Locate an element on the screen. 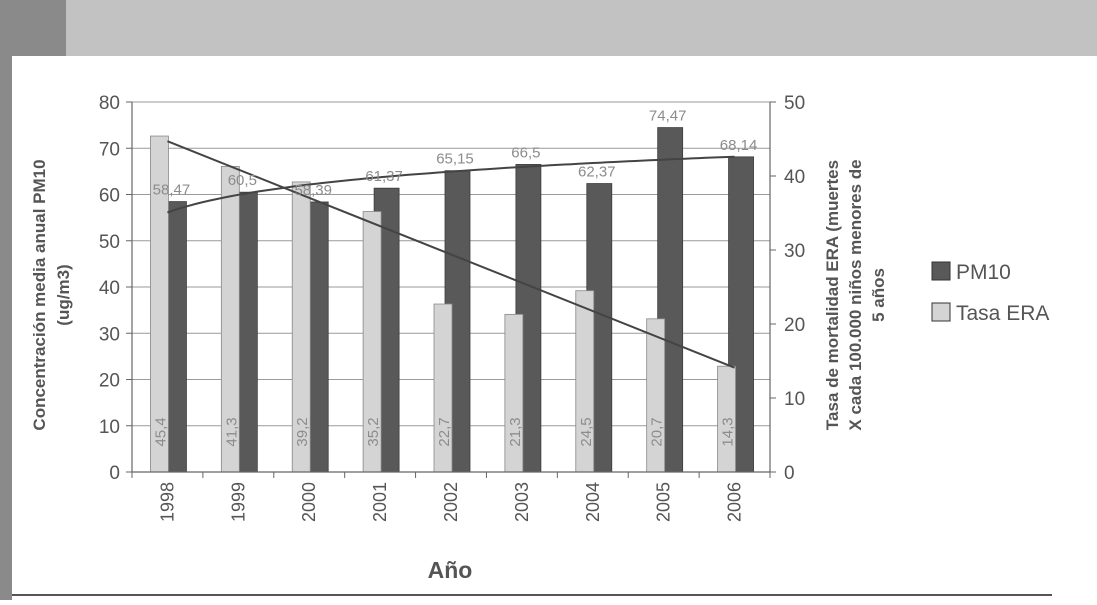 Image resolution: width=1097 pixels, height=605 pixels. data-label-tasa-era: 24,5 is located at coordinates (586, 431).